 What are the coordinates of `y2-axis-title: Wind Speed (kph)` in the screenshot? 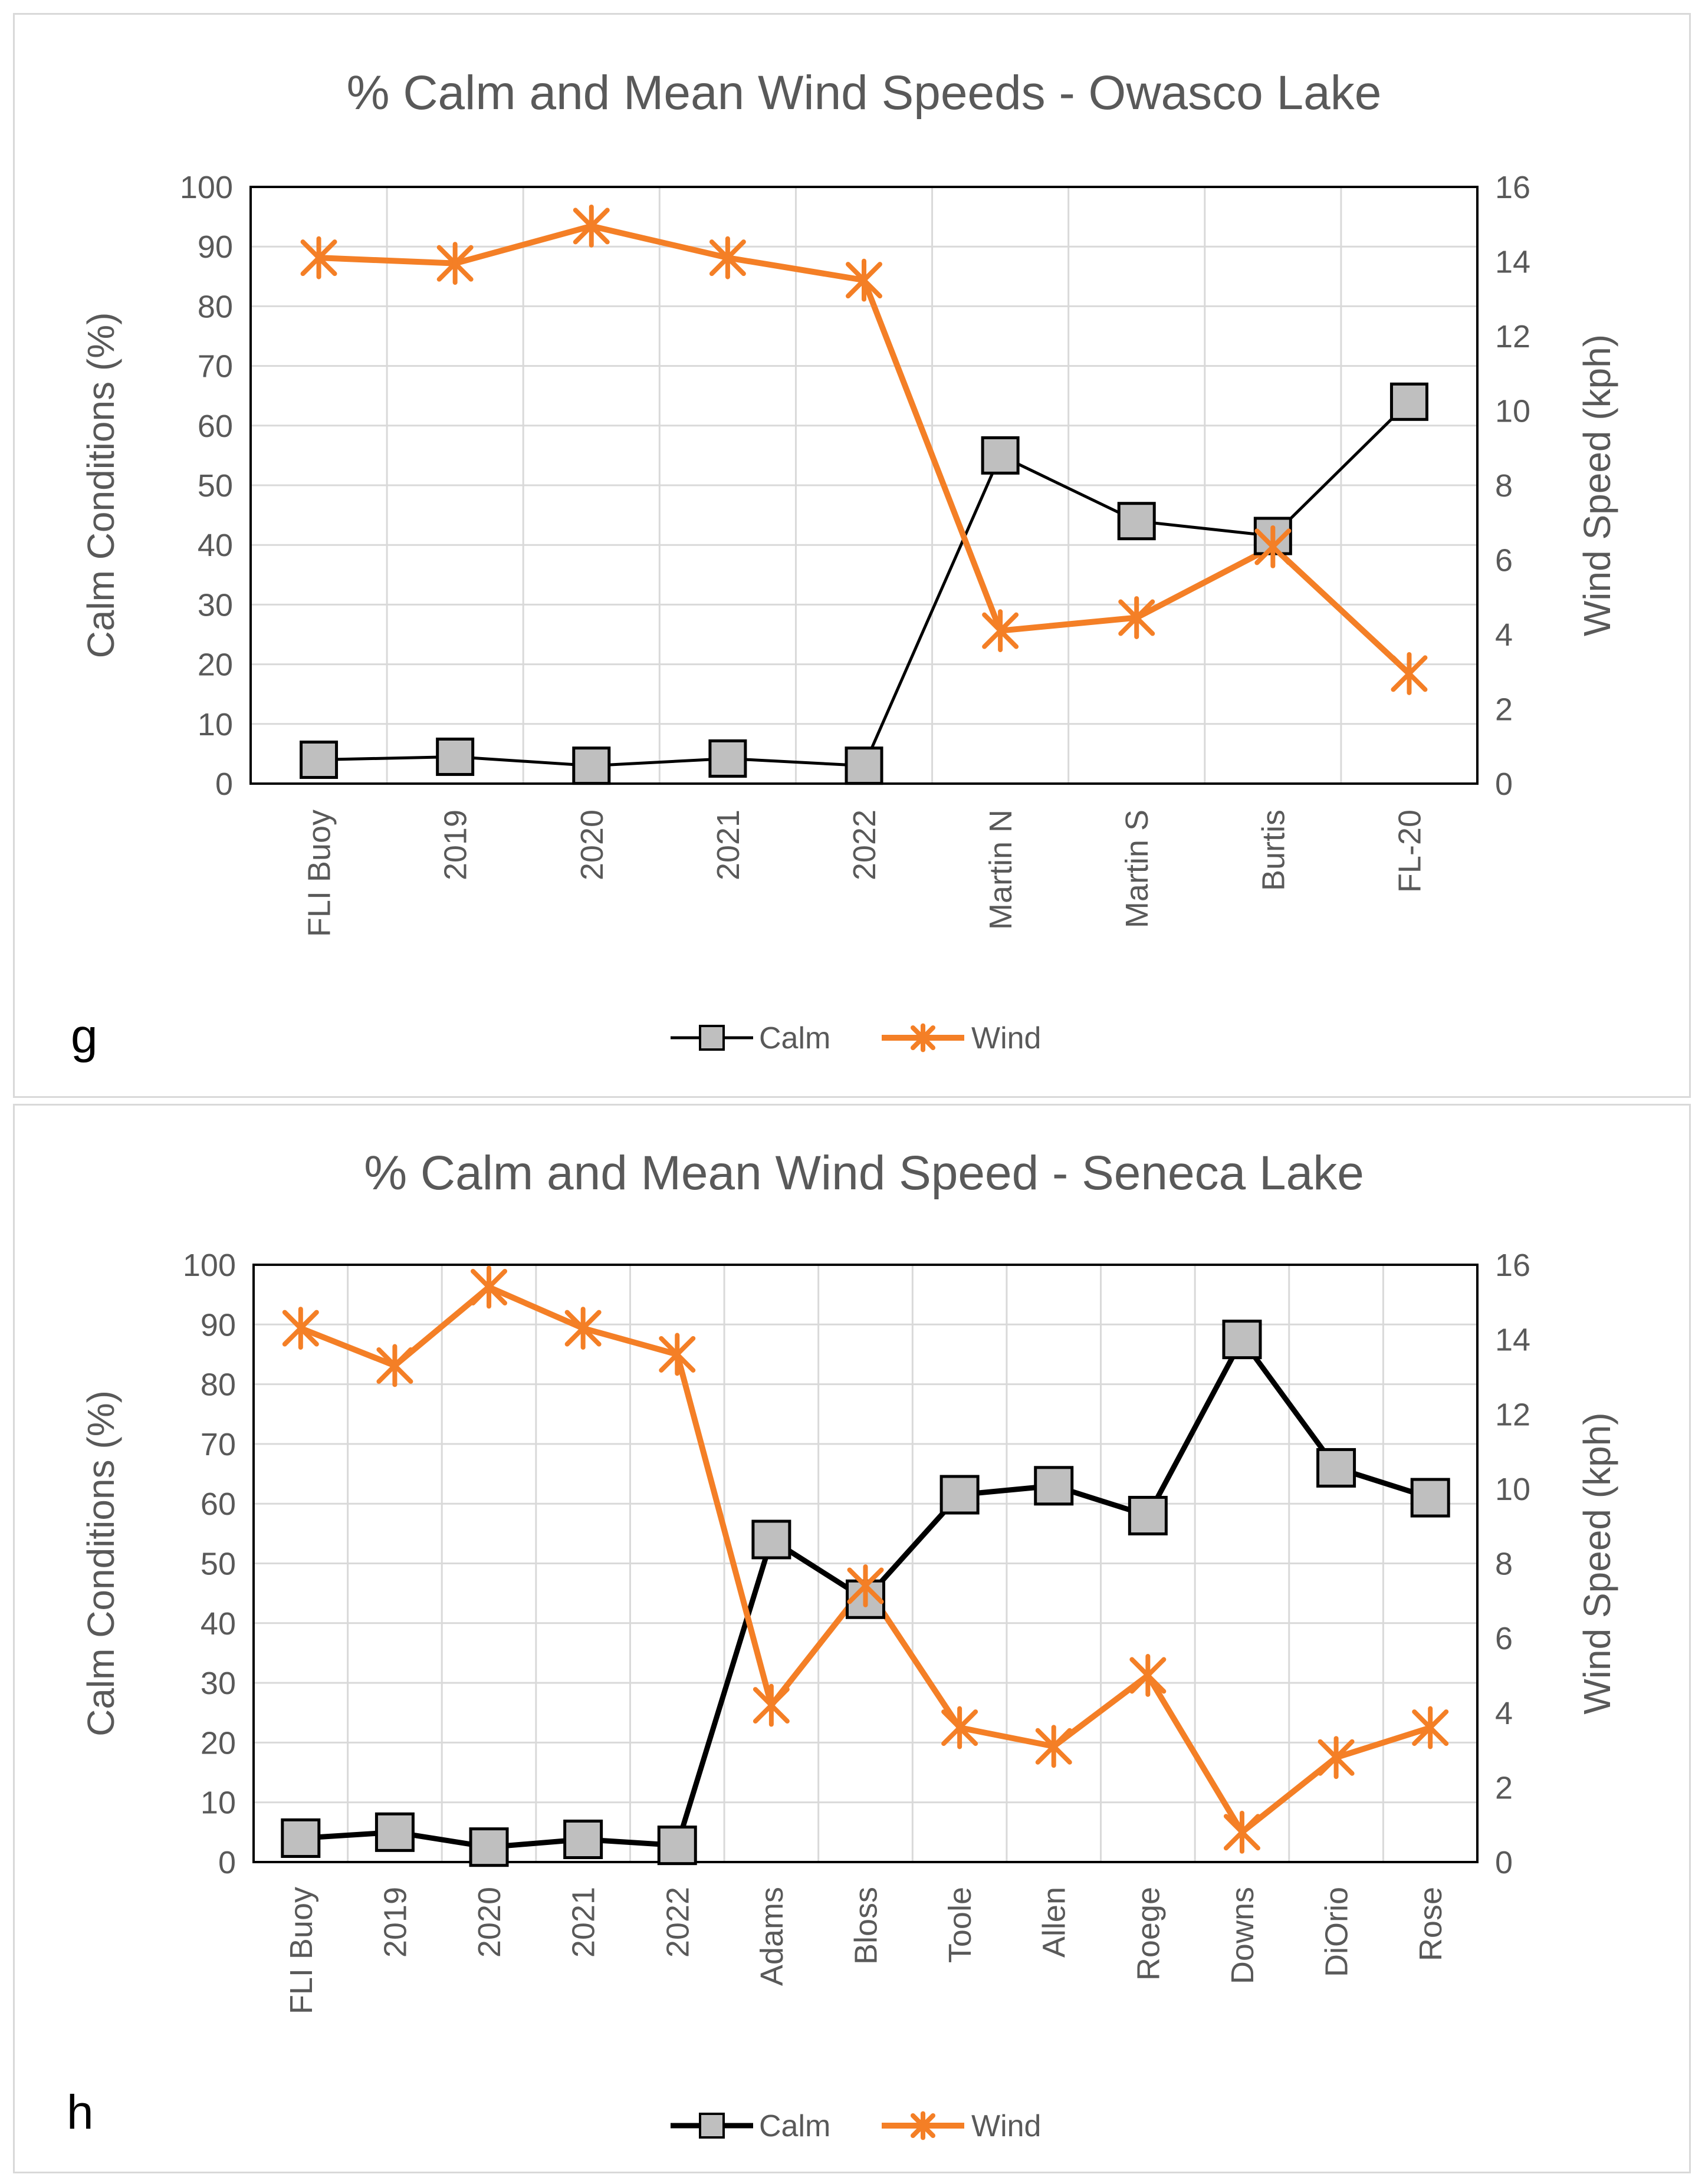 It's located at (1597, 1563).